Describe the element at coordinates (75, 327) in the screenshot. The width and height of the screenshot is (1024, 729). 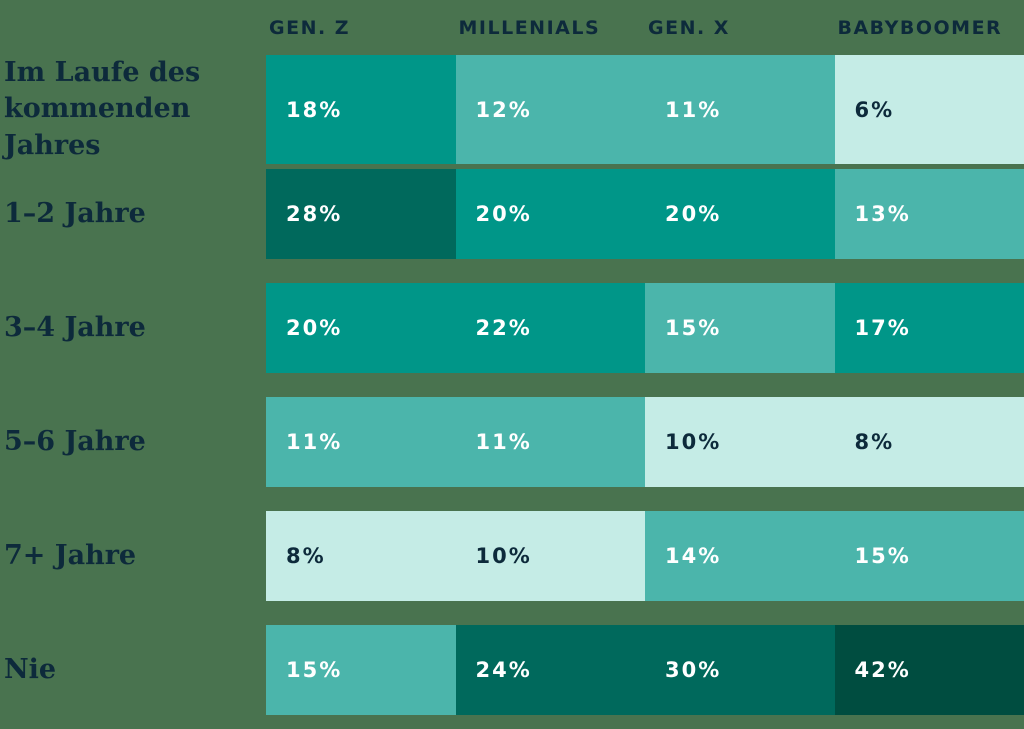
I see `row-label: 3–4 Jahre` at that location.